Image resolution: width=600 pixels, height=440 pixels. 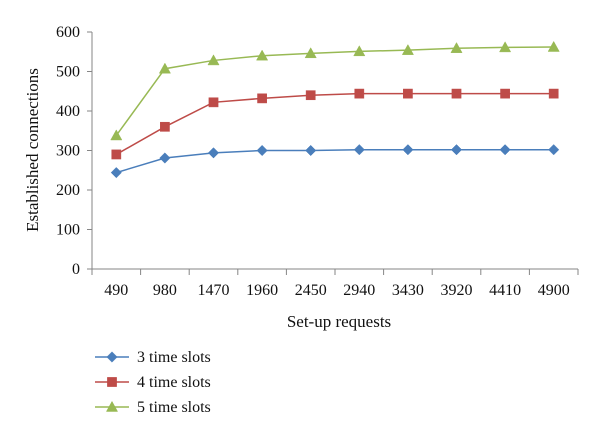 What do you see at coordinates (68, 151) in the screenshot?
I see `y-tick-label: 300` at bounding box center [68, 151].